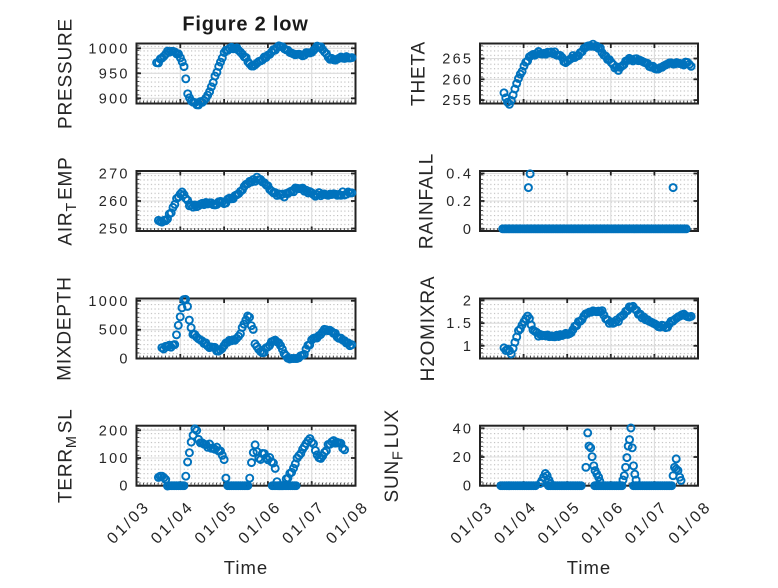 This screenshot has width=778, height=588. I want to click on svg-text: 250, so click(114, 230).